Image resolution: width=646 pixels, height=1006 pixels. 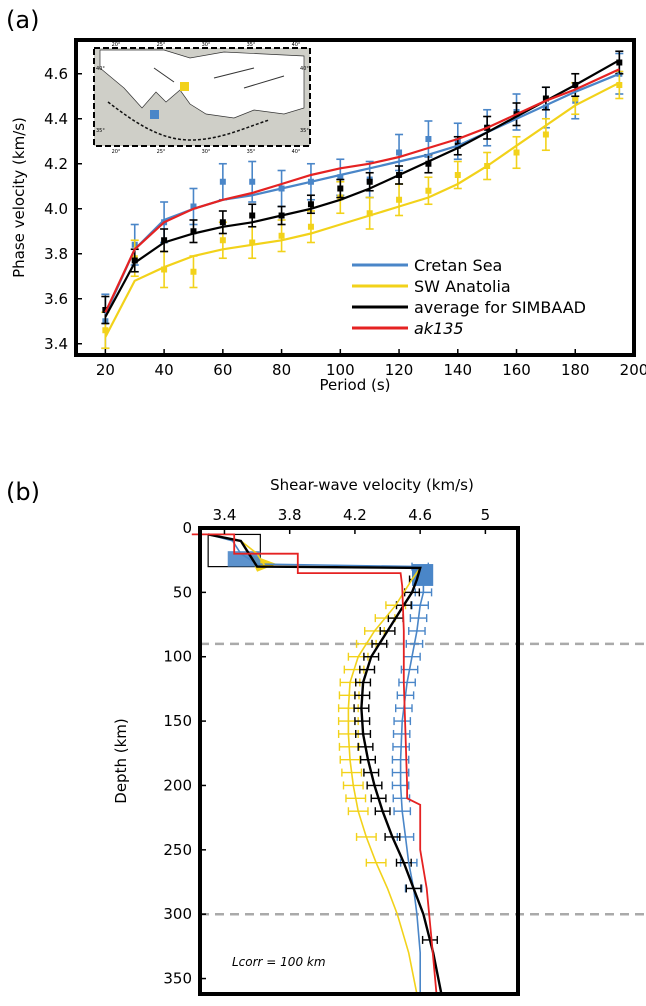 What do you see at coordinates (177, 979) in the screenshot?
I see `y-tick-label-b: 350` at bounding box center [177, 979].